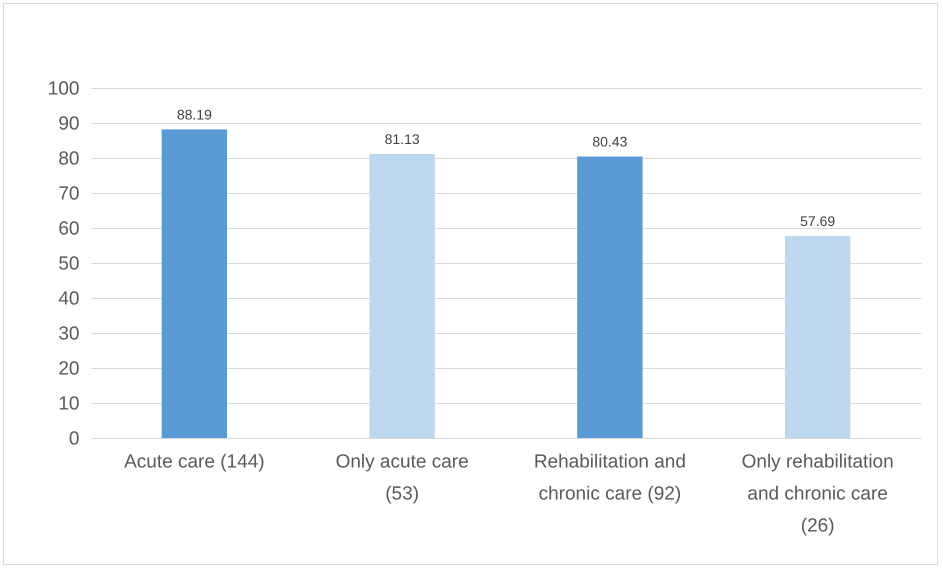 The height and width of the screenshot is (570, 943). What do you see at coordinates (194, 462) in the screenshot?
I see `x-tick-label: Acute care (144)` at bounding box center [194, 462].